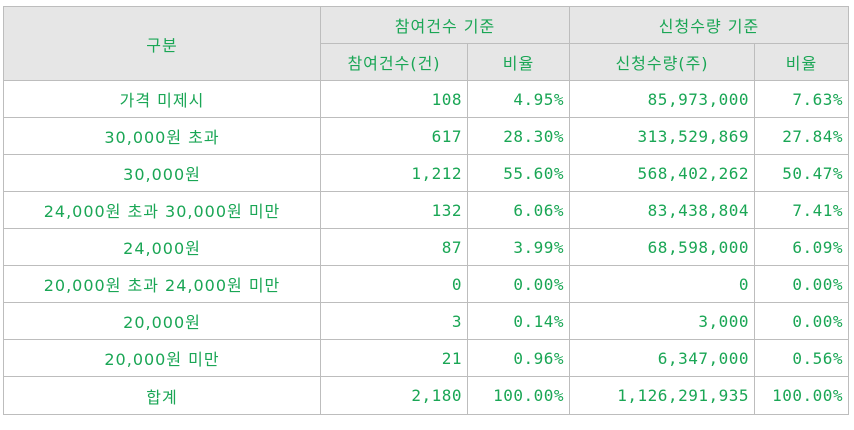 The height and width of the screenshot is (430, 854). What do you see at coordinates (162, 99) in the screenshot?
I see `row-label: 가격 미제시` at bounding box center [162, 99].